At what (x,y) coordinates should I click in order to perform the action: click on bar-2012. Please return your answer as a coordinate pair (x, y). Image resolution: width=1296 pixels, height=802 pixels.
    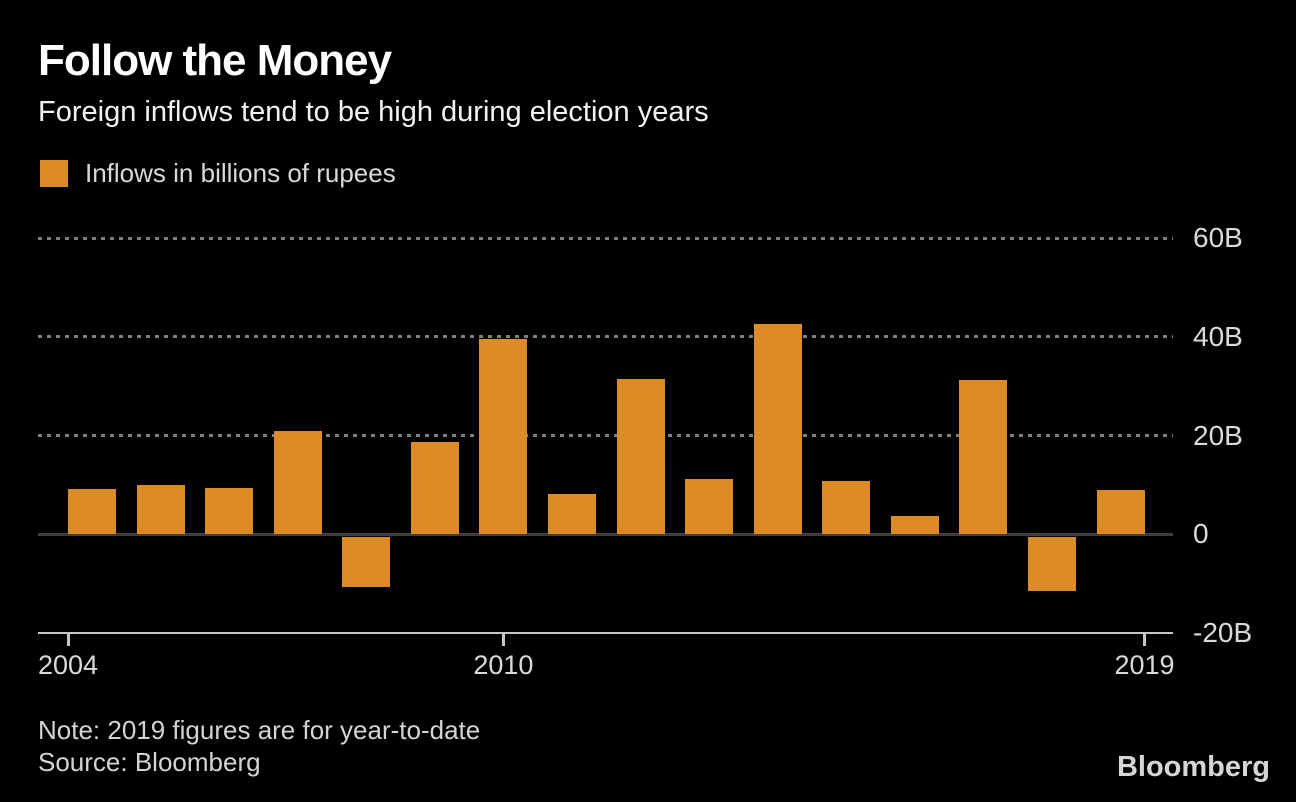
    Looking at the image, I should click on (640, 457).